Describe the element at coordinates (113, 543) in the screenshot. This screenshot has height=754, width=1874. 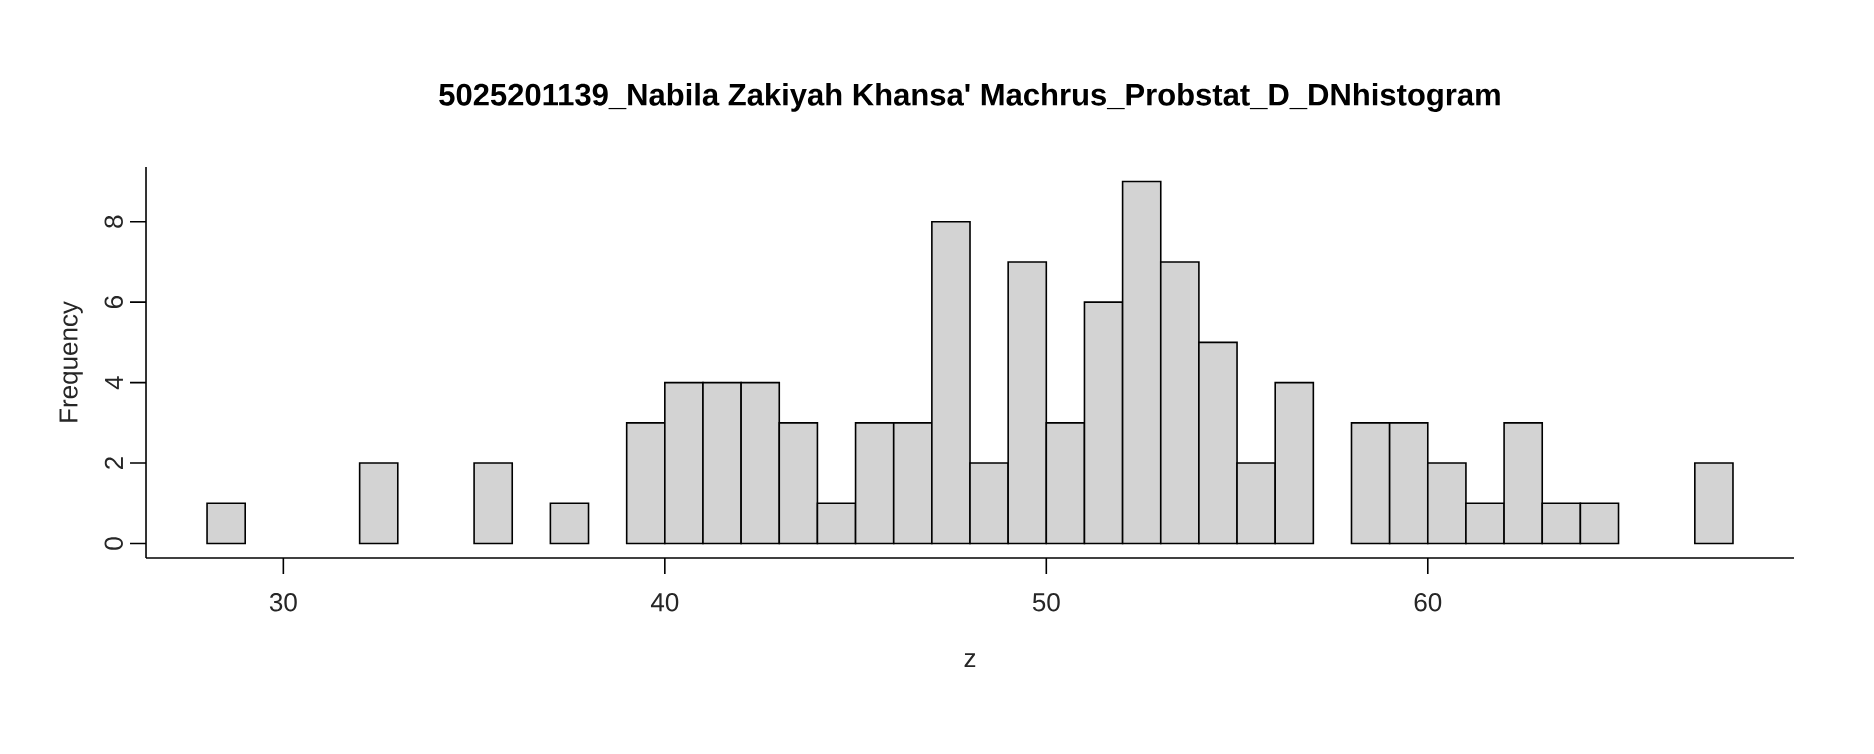
I see `y-tick-label: 0` at that location.